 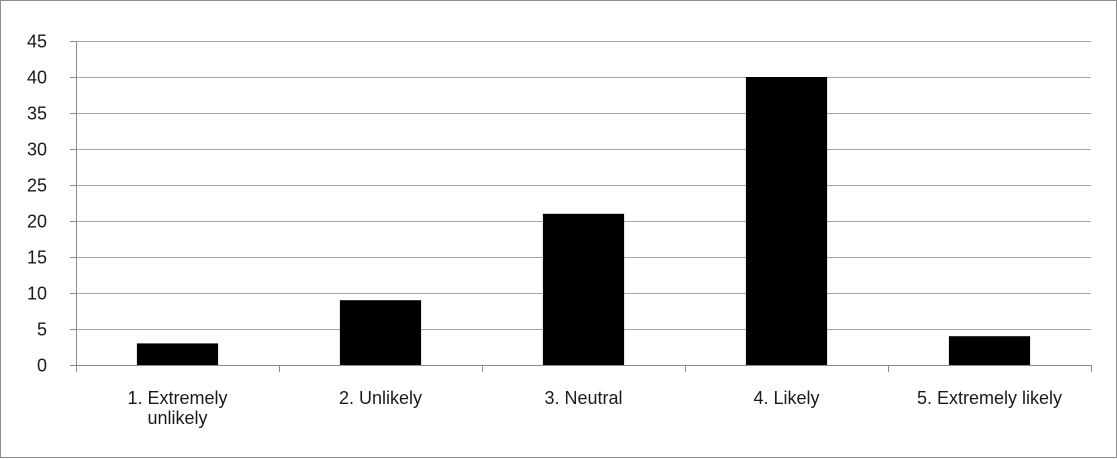 What do you see at coordinates (37, 42) in the screenshot?
I see `y-tick-label: 45` at bounding box center [37, 42].